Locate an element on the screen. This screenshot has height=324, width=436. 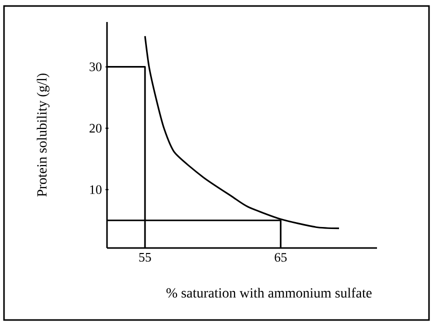
x-tick-label: 55 is located at coordinates (145, 257).